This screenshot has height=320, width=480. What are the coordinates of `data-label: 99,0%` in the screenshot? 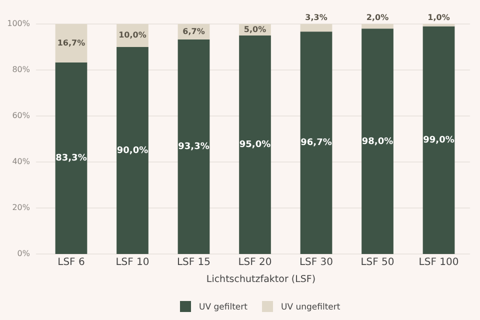 It's located at (438, 141).